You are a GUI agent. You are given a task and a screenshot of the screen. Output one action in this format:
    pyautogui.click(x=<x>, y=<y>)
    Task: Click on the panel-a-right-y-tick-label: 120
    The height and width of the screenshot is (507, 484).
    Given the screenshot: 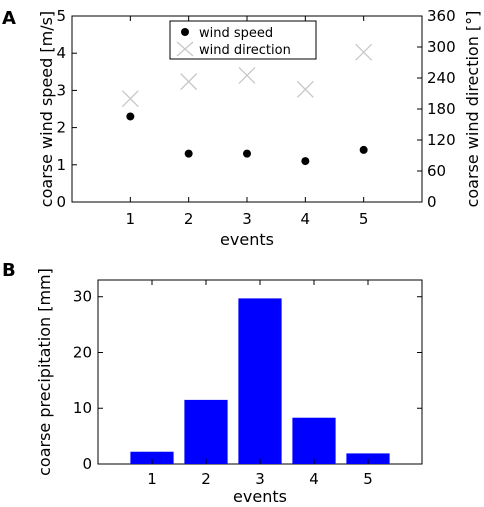 What is the action you would take?
    pyautogui.click(x=441, y=140)
    